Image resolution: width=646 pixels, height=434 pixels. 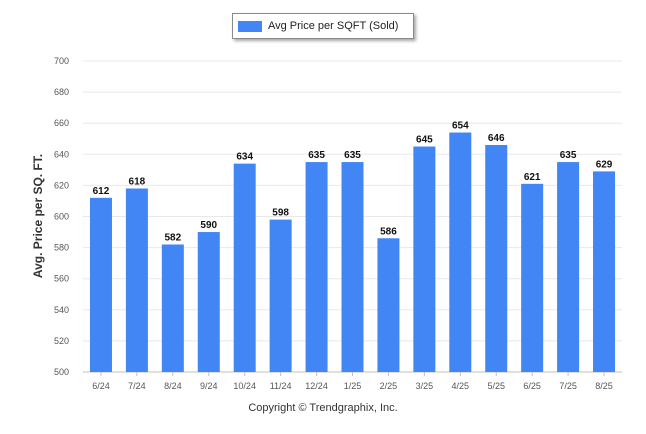 What do you see at coordinates (532, 177) in the screenshot?
I see `value-label: 621` at bounding box center [532, 177].